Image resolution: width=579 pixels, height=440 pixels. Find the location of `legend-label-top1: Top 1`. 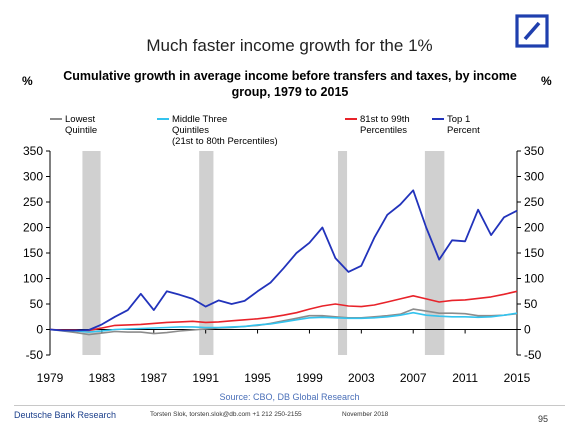

legend-label-top1: Top 1 is located at coordinates (458, 119).